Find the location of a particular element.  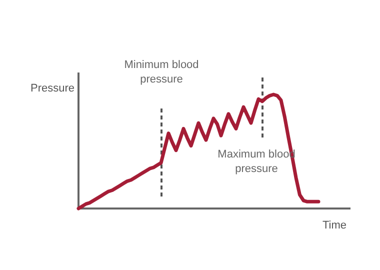

x-axis-title: Time is located at coordinates (334, 226).